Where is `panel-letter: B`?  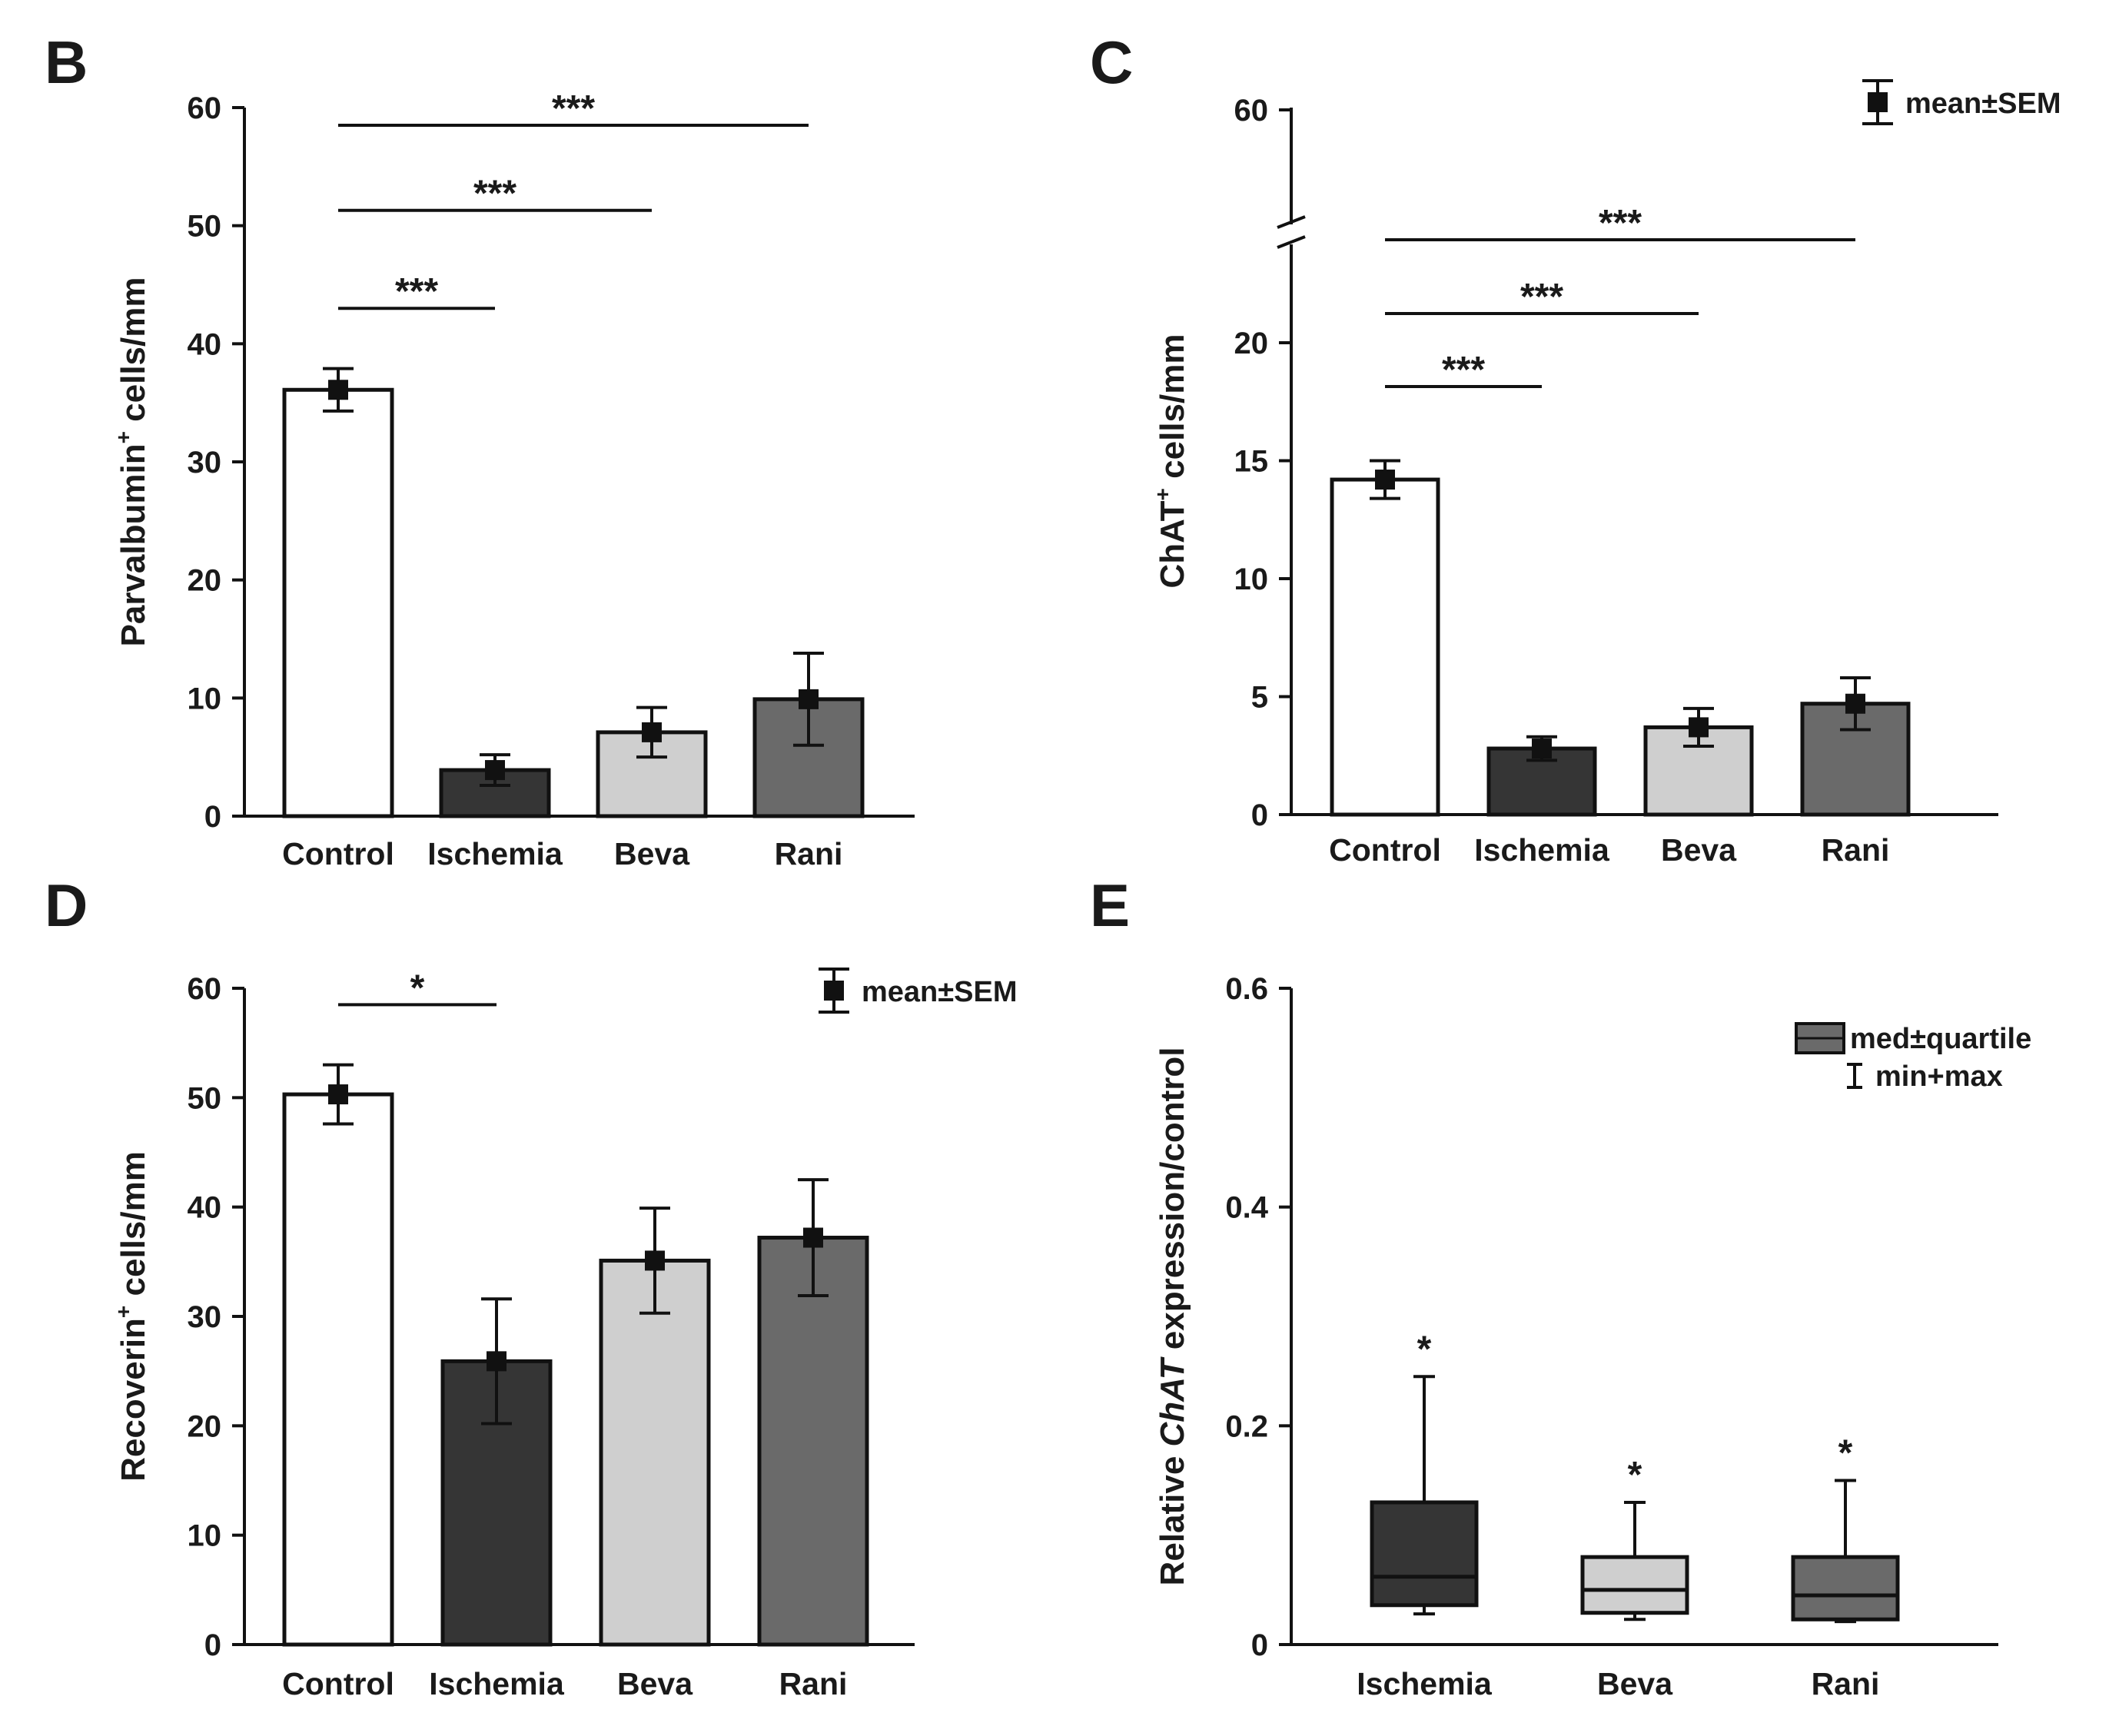 panel-letter: B is located at coordinates (66, 62).